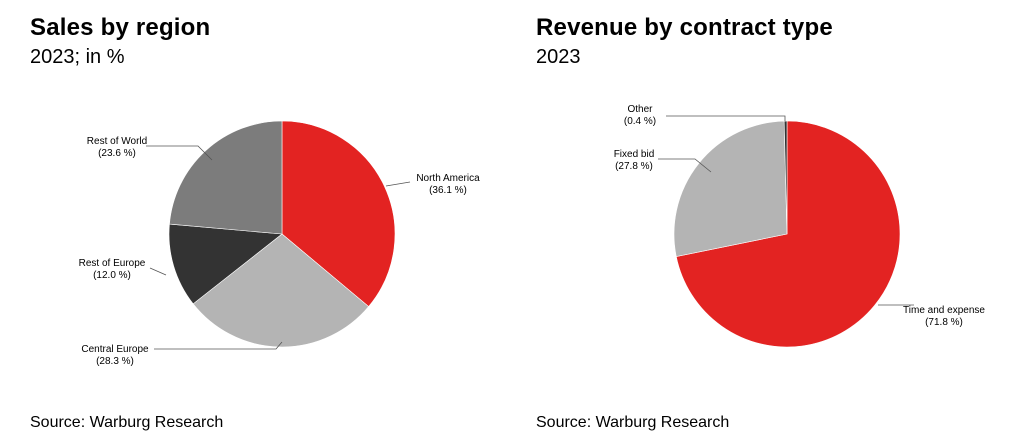 This screenshot has width=1024, height=439. What do you see at coordinates (77, 57) in the screenshot?
I see `chart-subtitle: 2023; in %` at bounding box center [77, 57].